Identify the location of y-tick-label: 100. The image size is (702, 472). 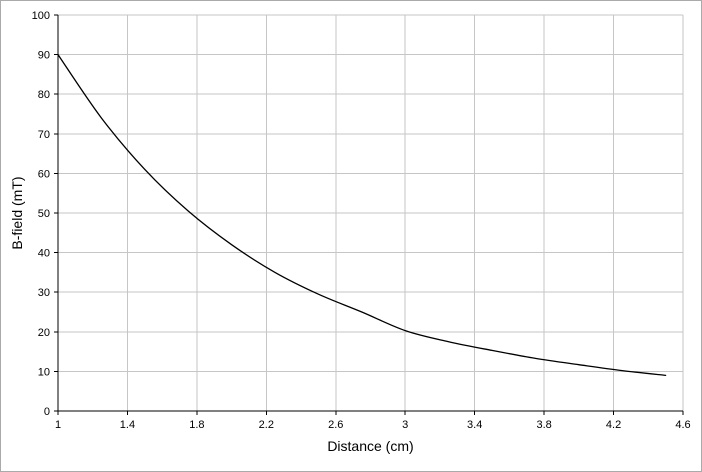
(41, 16).